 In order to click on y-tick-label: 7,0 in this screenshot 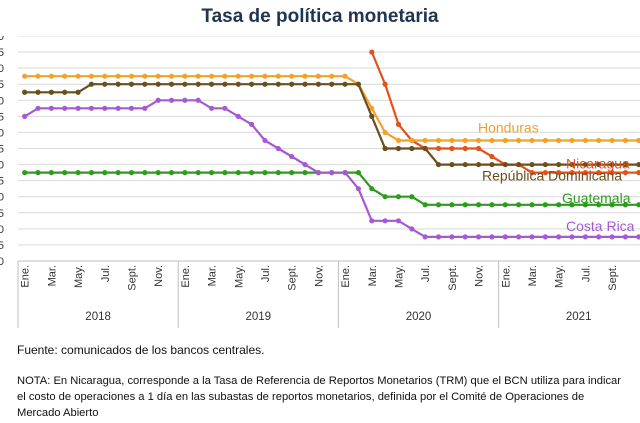, I will do `click(2, 39)`.